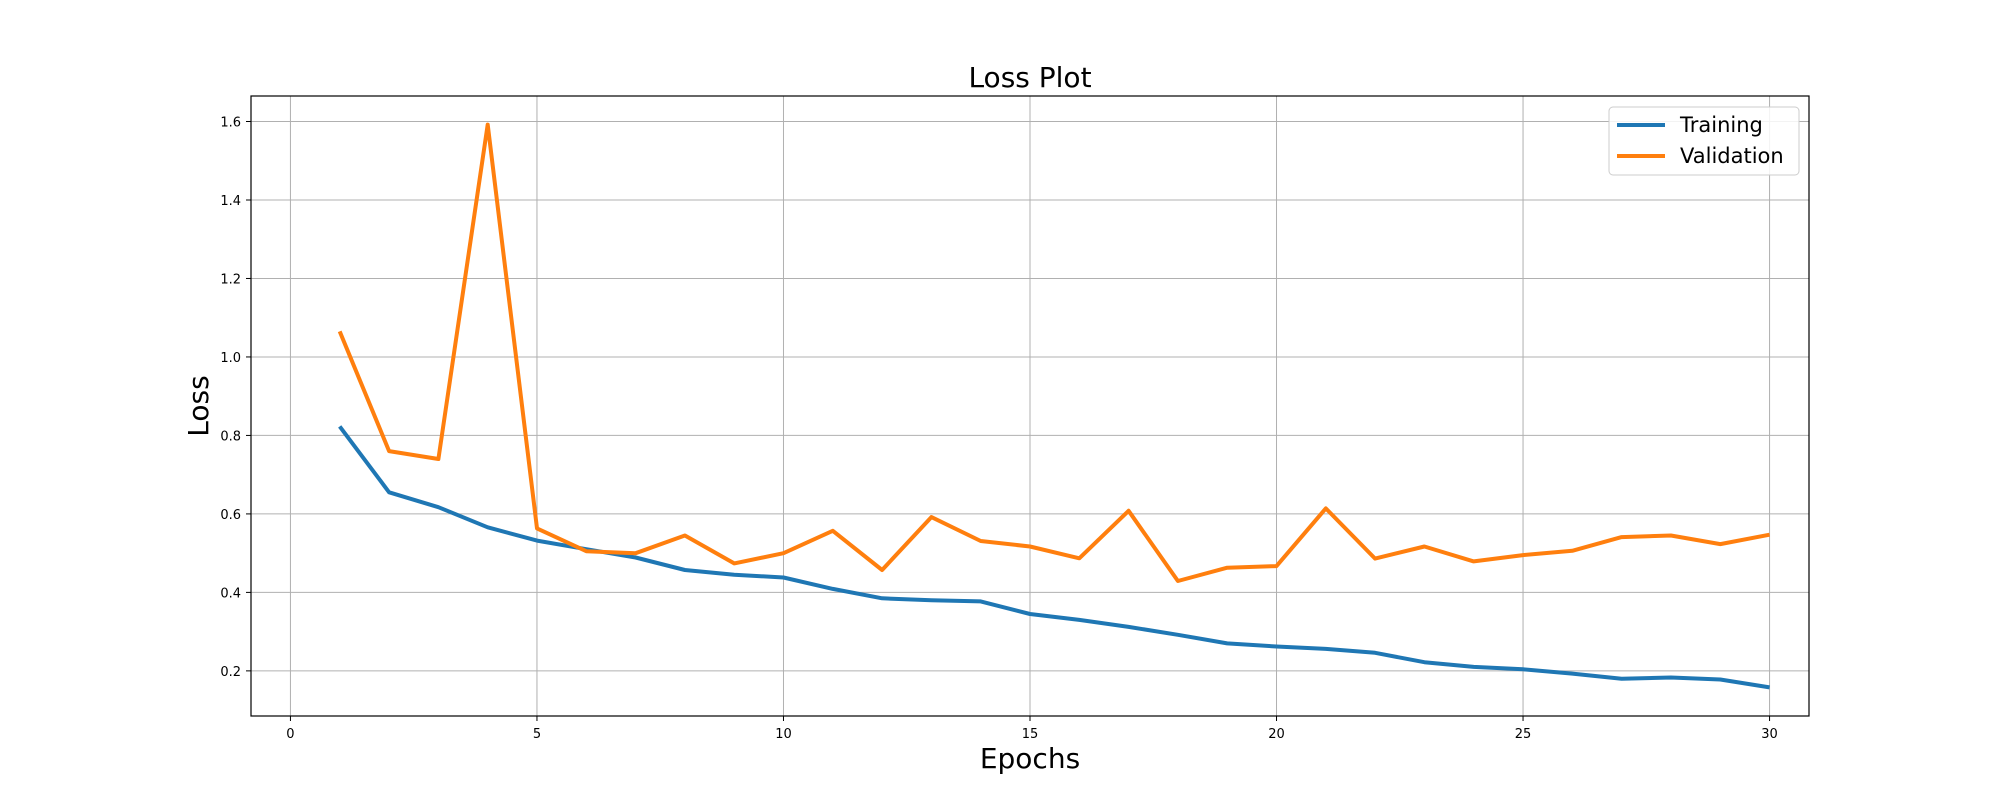 The width and height of the screenshot is (2000, 800). I want to click on x-tick-label: 30, so click(1769, 734).